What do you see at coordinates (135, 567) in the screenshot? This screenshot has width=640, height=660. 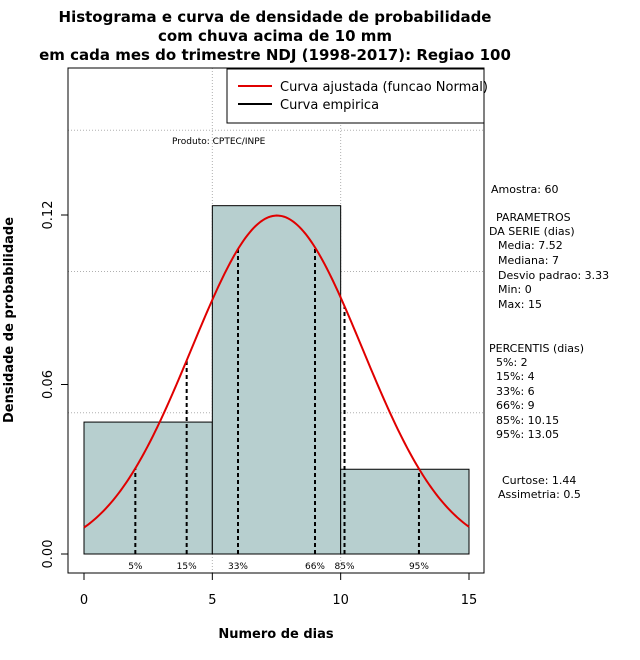 I see `percentile-label-5pct: 5%` at bounding box center [135, 567].